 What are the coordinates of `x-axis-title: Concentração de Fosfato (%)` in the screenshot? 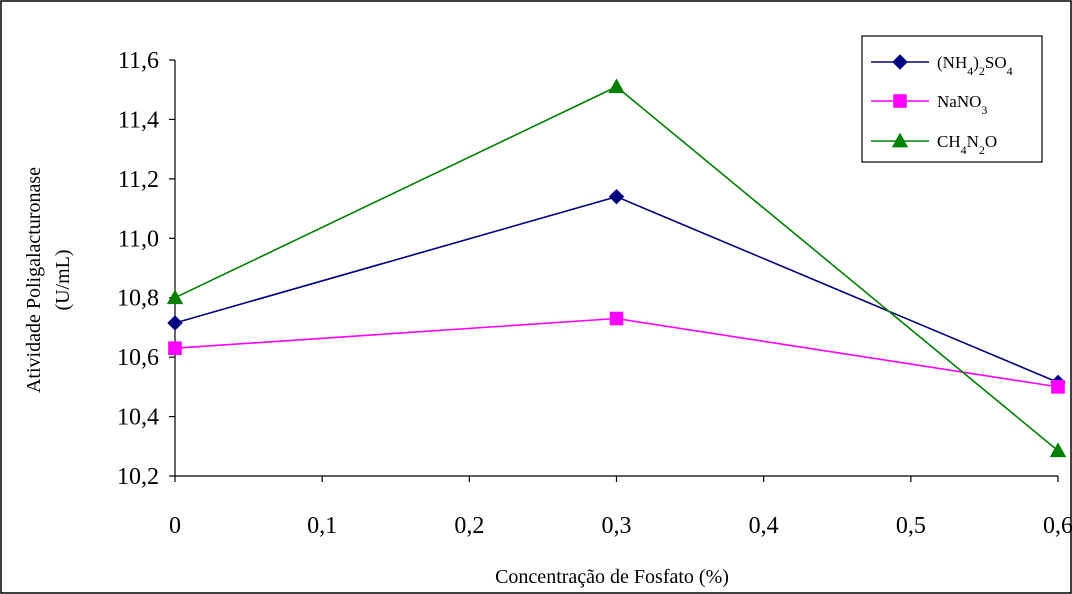 It's located at (612, 577).